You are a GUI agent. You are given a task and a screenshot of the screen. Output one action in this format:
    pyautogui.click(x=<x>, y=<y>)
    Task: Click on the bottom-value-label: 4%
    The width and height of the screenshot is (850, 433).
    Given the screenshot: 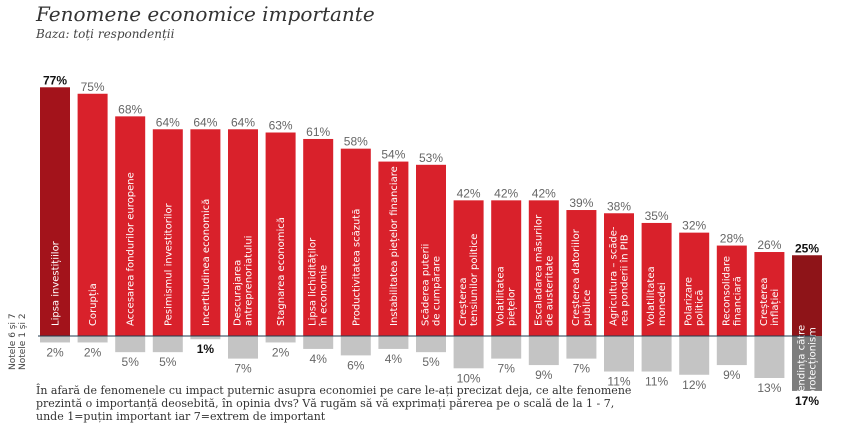 What is the action you would take?
    pyautogui.click(x=319, y=359)
    